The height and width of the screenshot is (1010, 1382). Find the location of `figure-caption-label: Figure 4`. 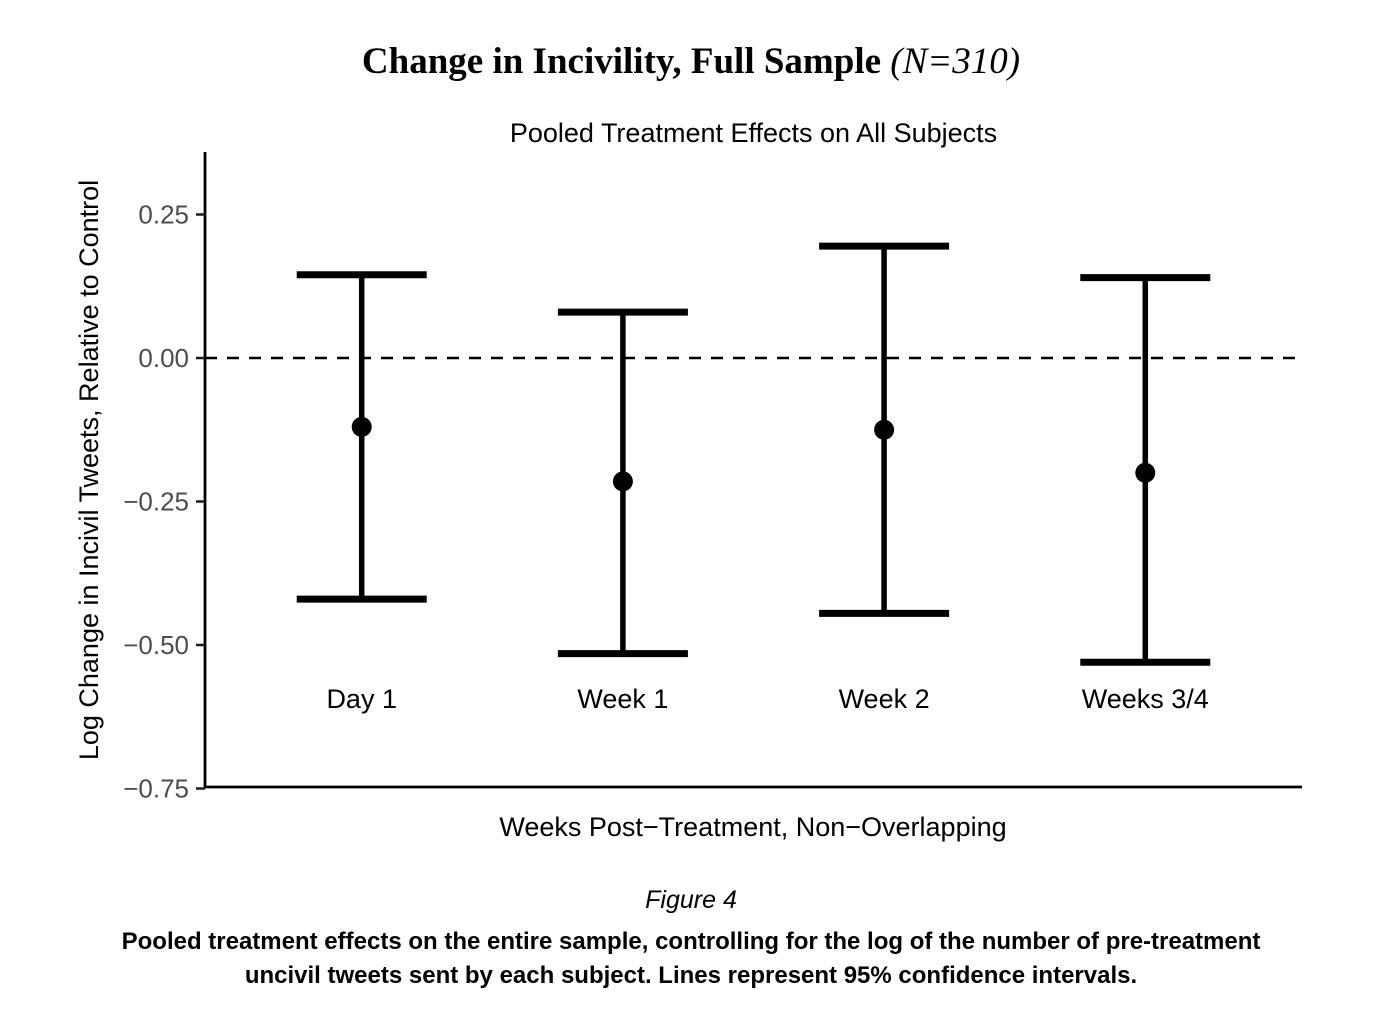

figure-caption-label: Figure 4 is located at coordinates (691, 900).